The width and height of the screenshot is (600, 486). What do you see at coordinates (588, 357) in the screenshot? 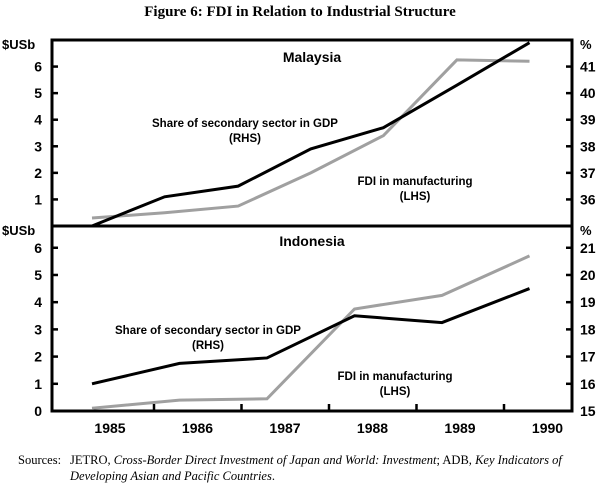
I see `y-tick-label-right: 17` at bounding box center [588, 357].